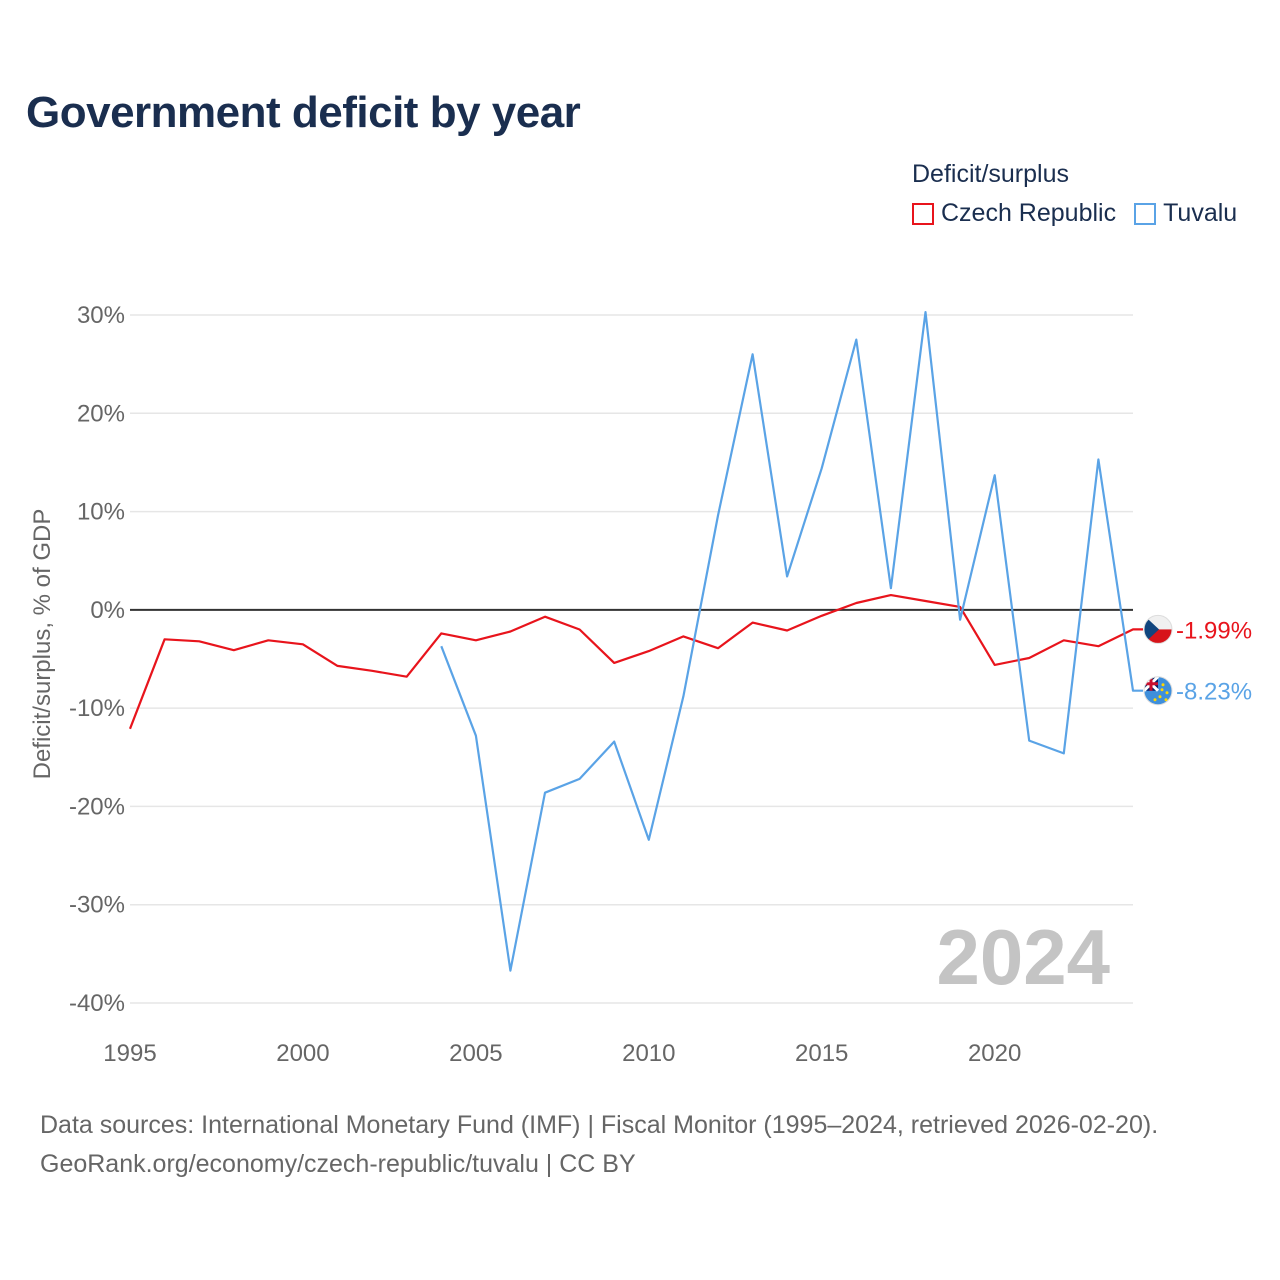 The width and height of the screenshot is (1280, 1280). I want to click on legend-label-tuvalu: Tuvalu, so click(1200, 213).